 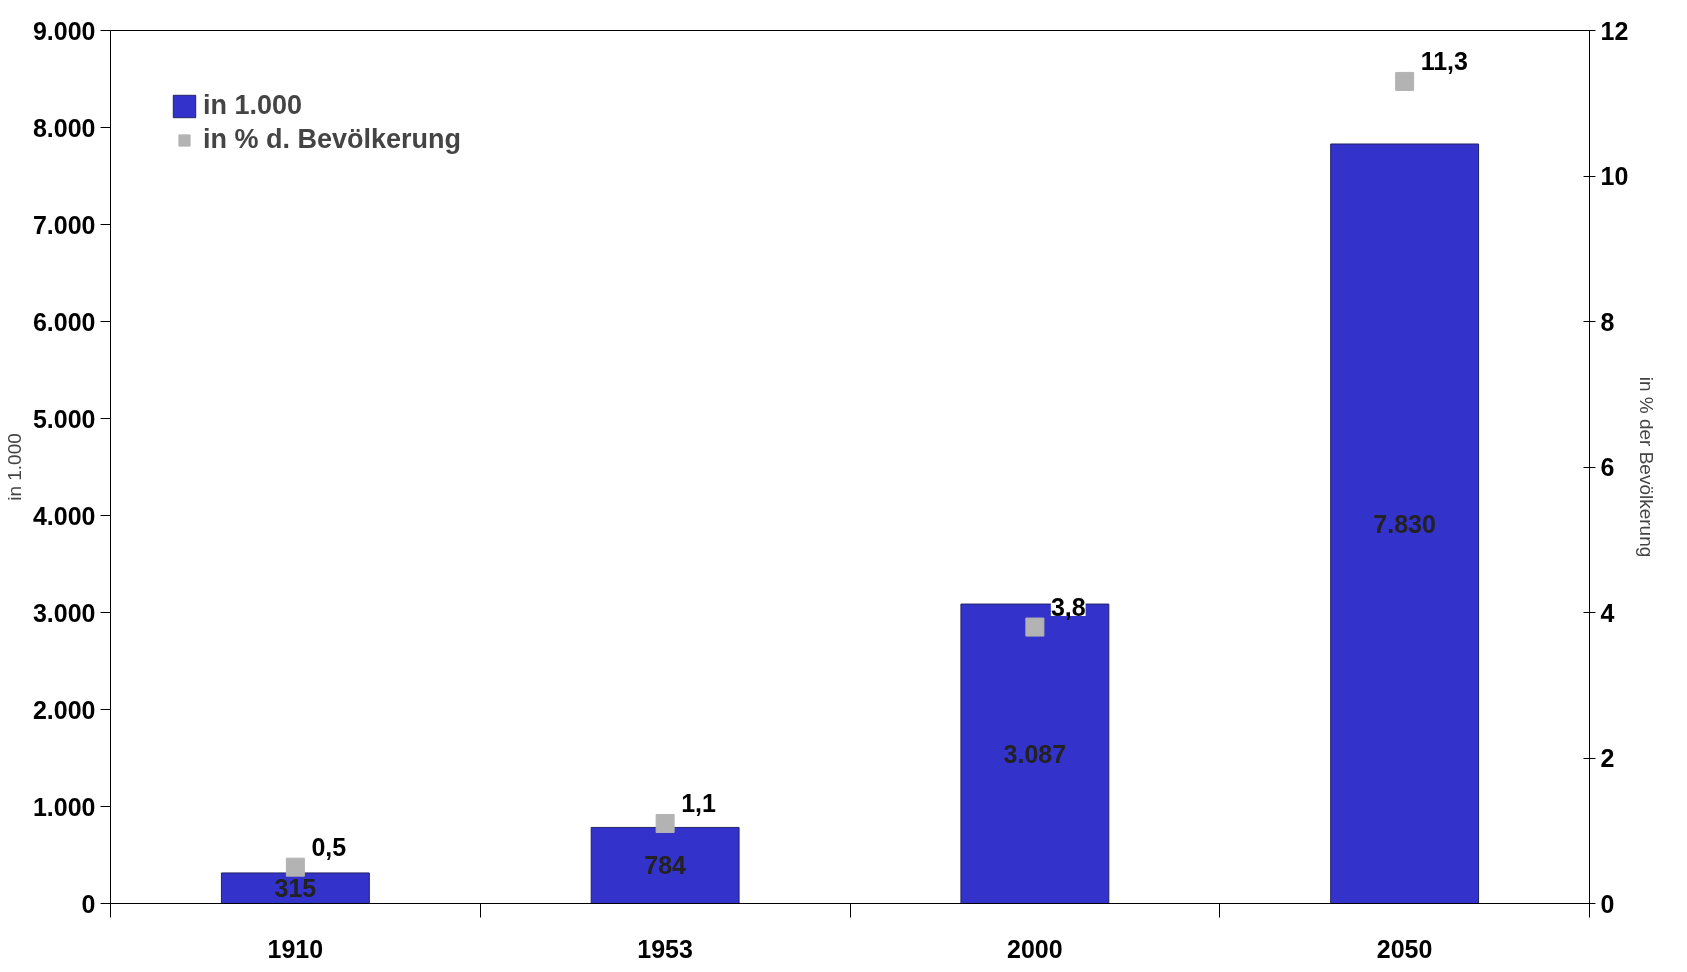 I want to click on data-label: 3,8, so click(x=1068, y=607).